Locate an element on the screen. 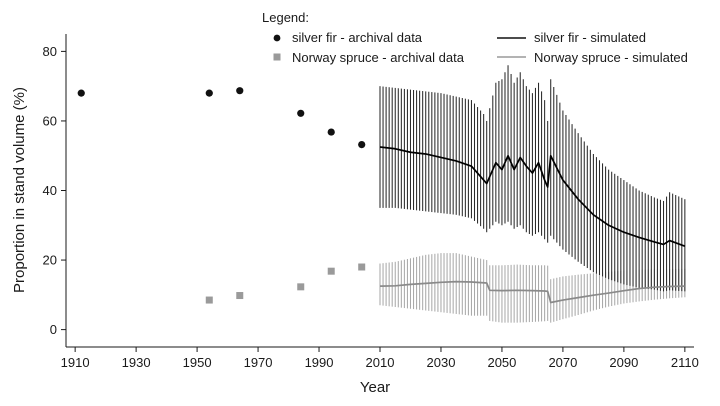 This screenshot has height=406, width=720. legend-title: Legend: is located at coordinates (285, 17).